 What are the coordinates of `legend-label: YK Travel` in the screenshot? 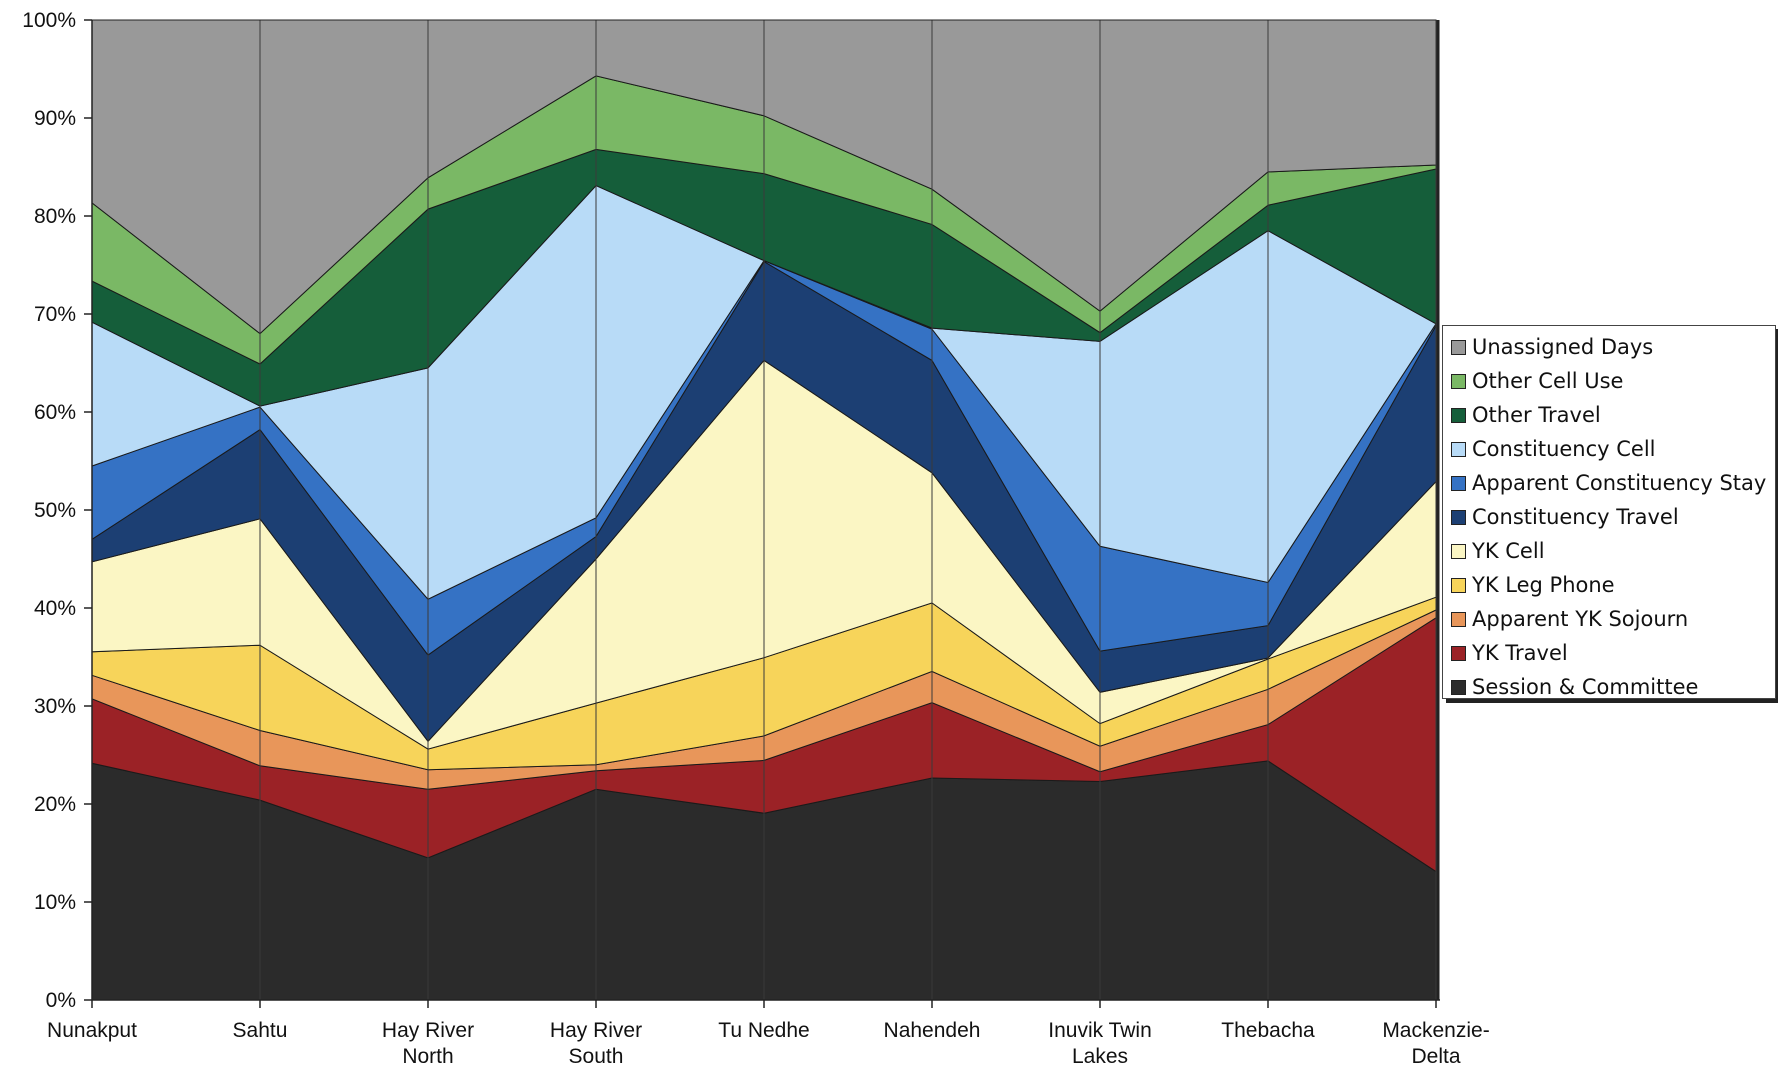 It's located at (1520, 653).